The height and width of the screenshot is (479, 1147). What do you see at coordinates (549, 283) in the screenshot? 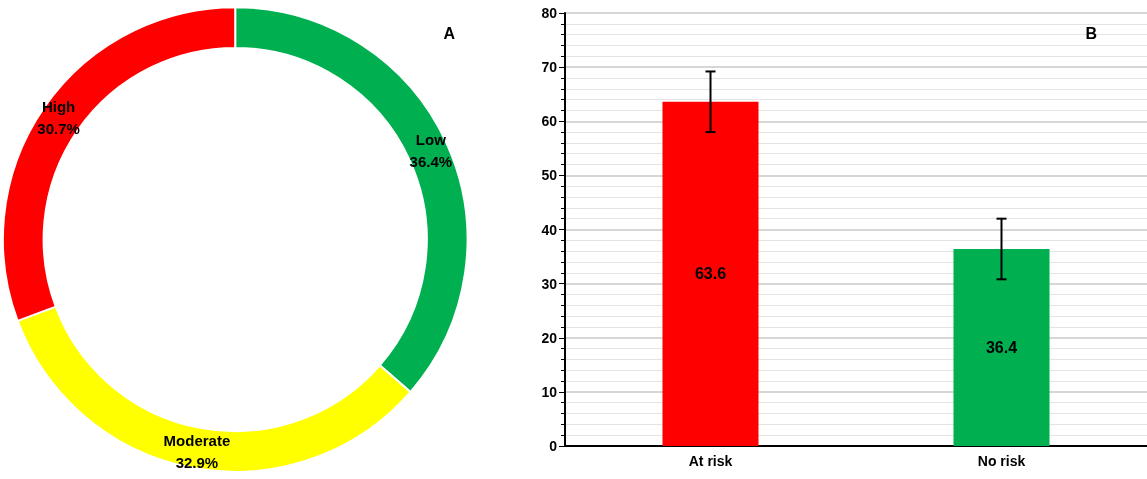
I see `y-tick-label: 30` at bounding box center [549, 283].